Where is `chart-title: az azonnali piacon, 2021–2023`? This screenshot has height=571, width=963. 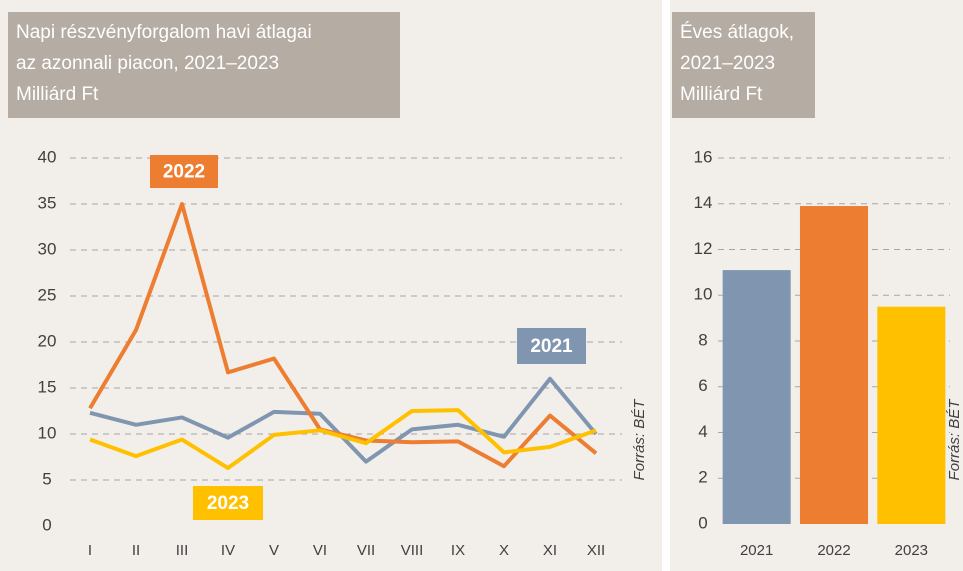 chart-title: az azonnali piacon, 2021–2023 is located at coordinates (147, 63).